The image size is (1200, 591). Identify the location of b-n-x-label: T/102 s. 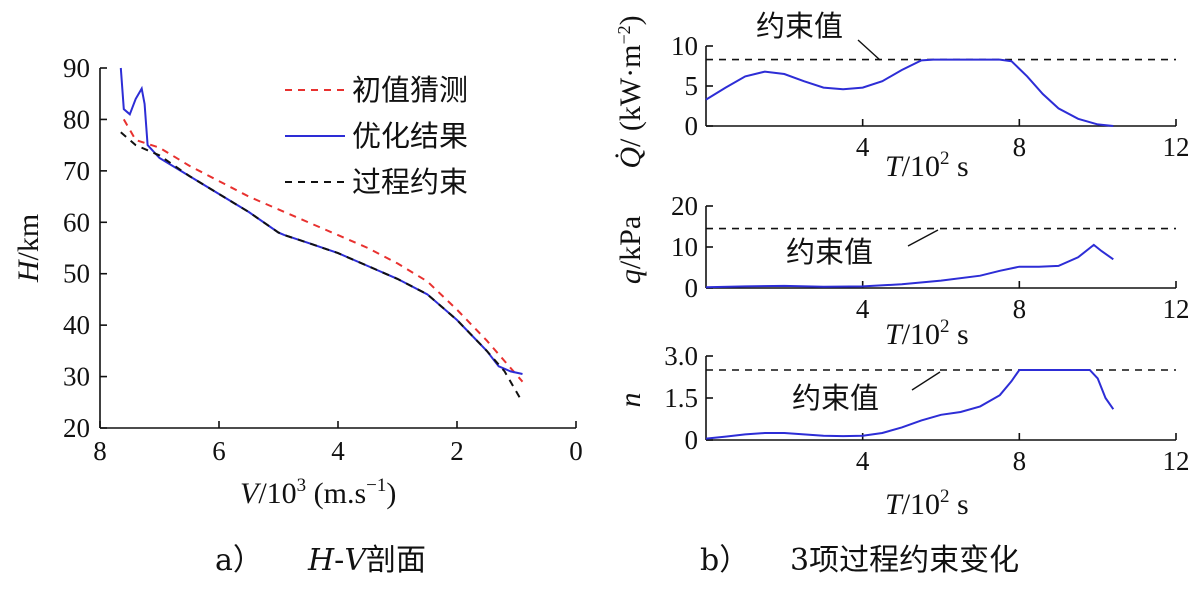
(927, 503).